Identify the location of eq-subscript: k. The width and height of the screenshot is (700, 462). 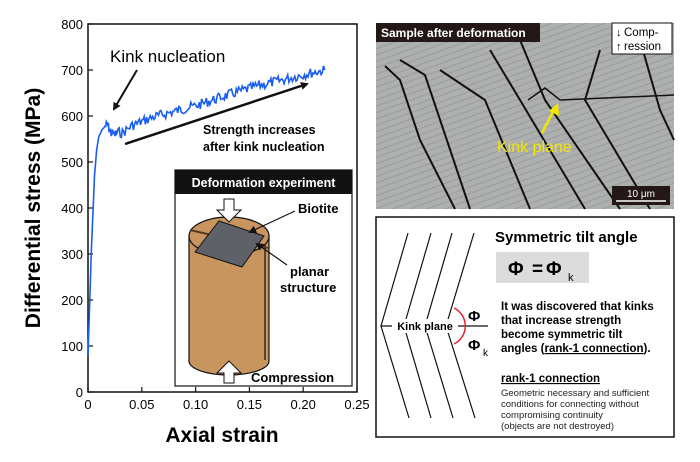
(571, 278).